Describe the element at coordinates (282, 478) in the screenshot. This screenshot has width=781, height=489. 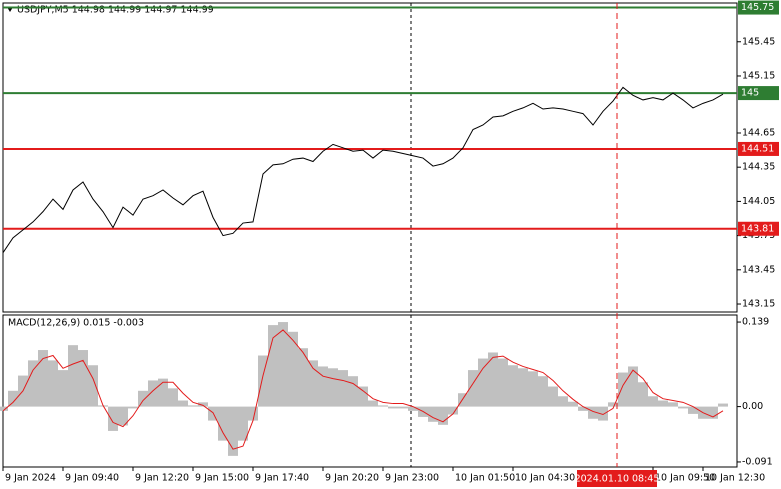
I see `x-tick-label: 9 Jan 17:40` at that location.